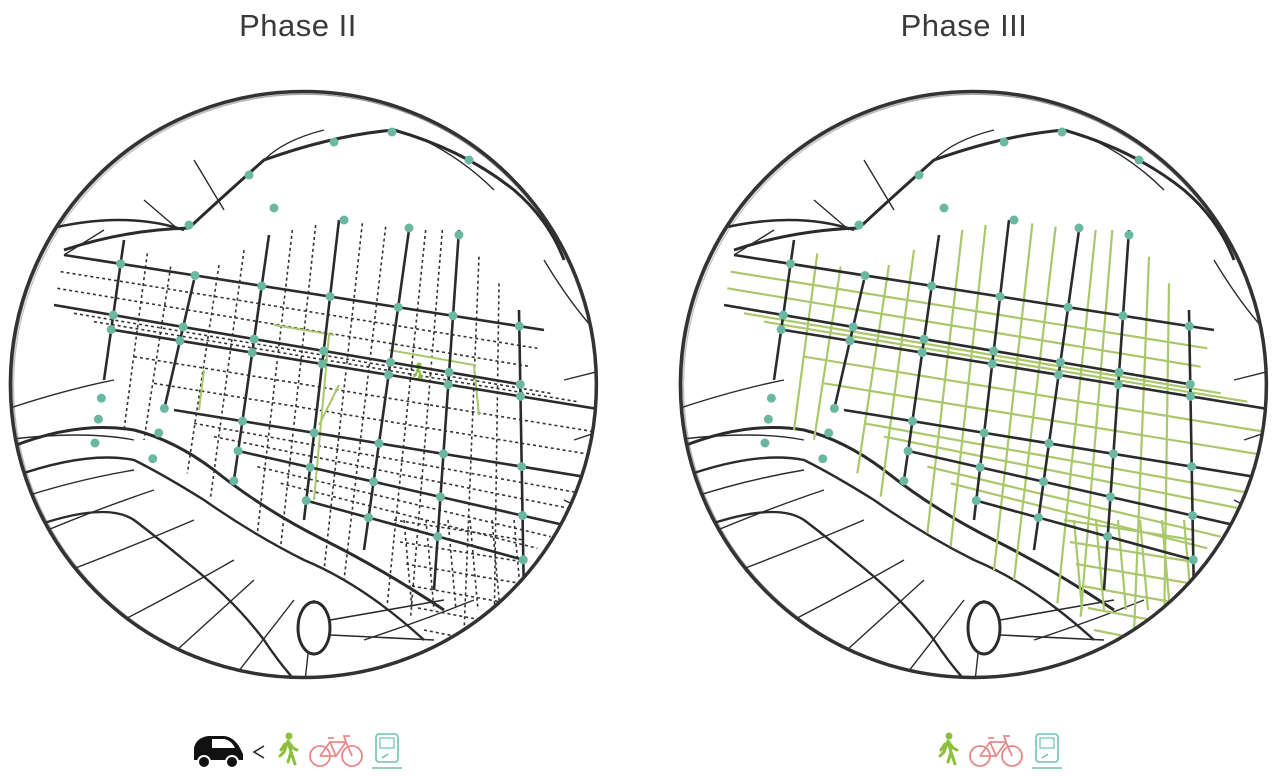  I want to click on transit-icon, so click(1047, 751).